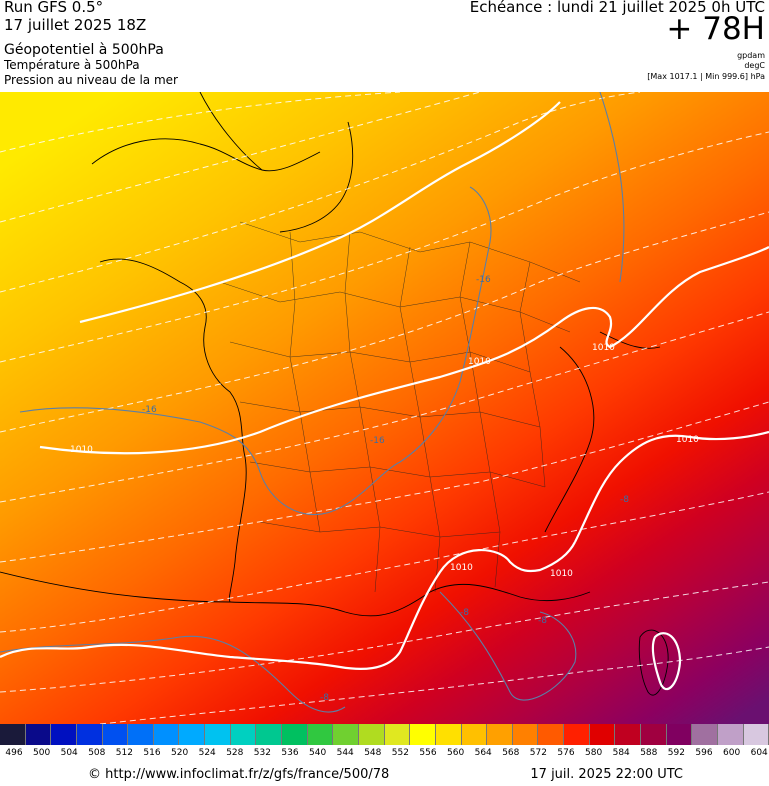  I want to click on field-geopotential-label: Géopotentiel à 500hPa, so click(84, 50).